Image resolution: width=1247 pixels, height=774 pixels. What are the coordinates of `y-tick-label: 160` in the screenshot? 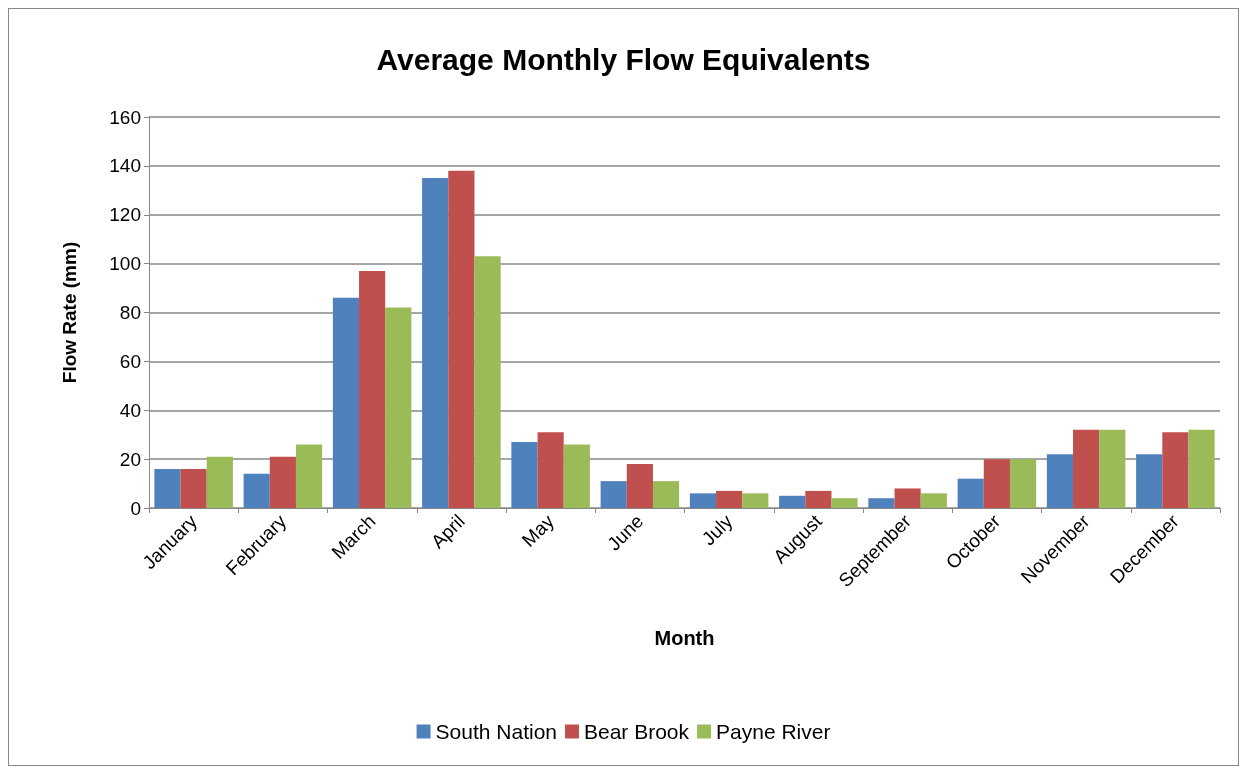 It's located at (125, 117).